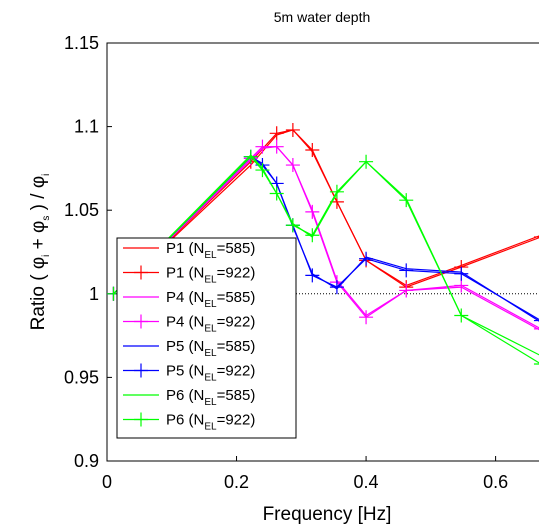 This screenshot has width=539, height=527. What do you see at coordinates (210, 397) in the screenshot?
I see `legend-label: P6 (NEL=585)` at bounding box center [210, 397].